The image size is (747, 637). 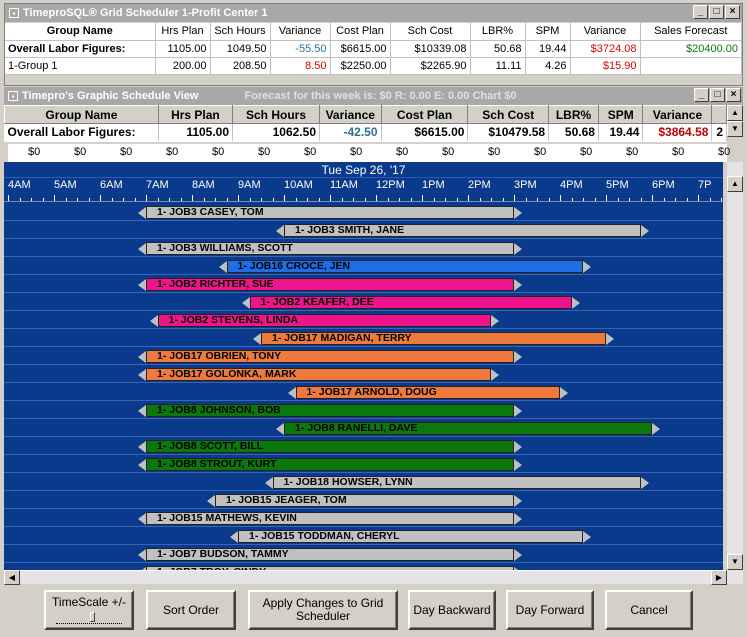 What do you see at coordinates (404, 266) in the screenshot?
I see `shift-bar: 1- JOB16 CROCE, JEN` at bounding box center [404, 266].